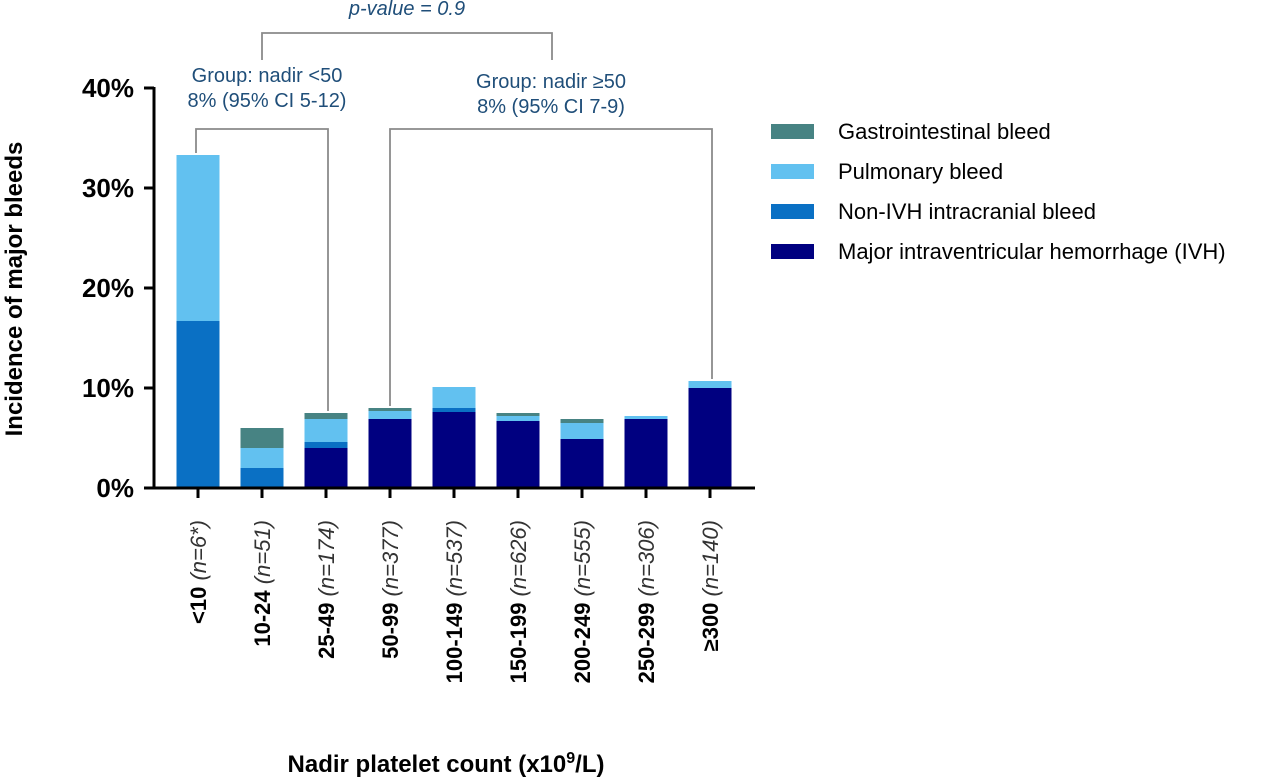 This screenshot has width=1280, height=780. What do you see at coordinates (262, 615) in the screenshot?
I see `x-tick-range: 10-24` at bounding box center [262, 615].